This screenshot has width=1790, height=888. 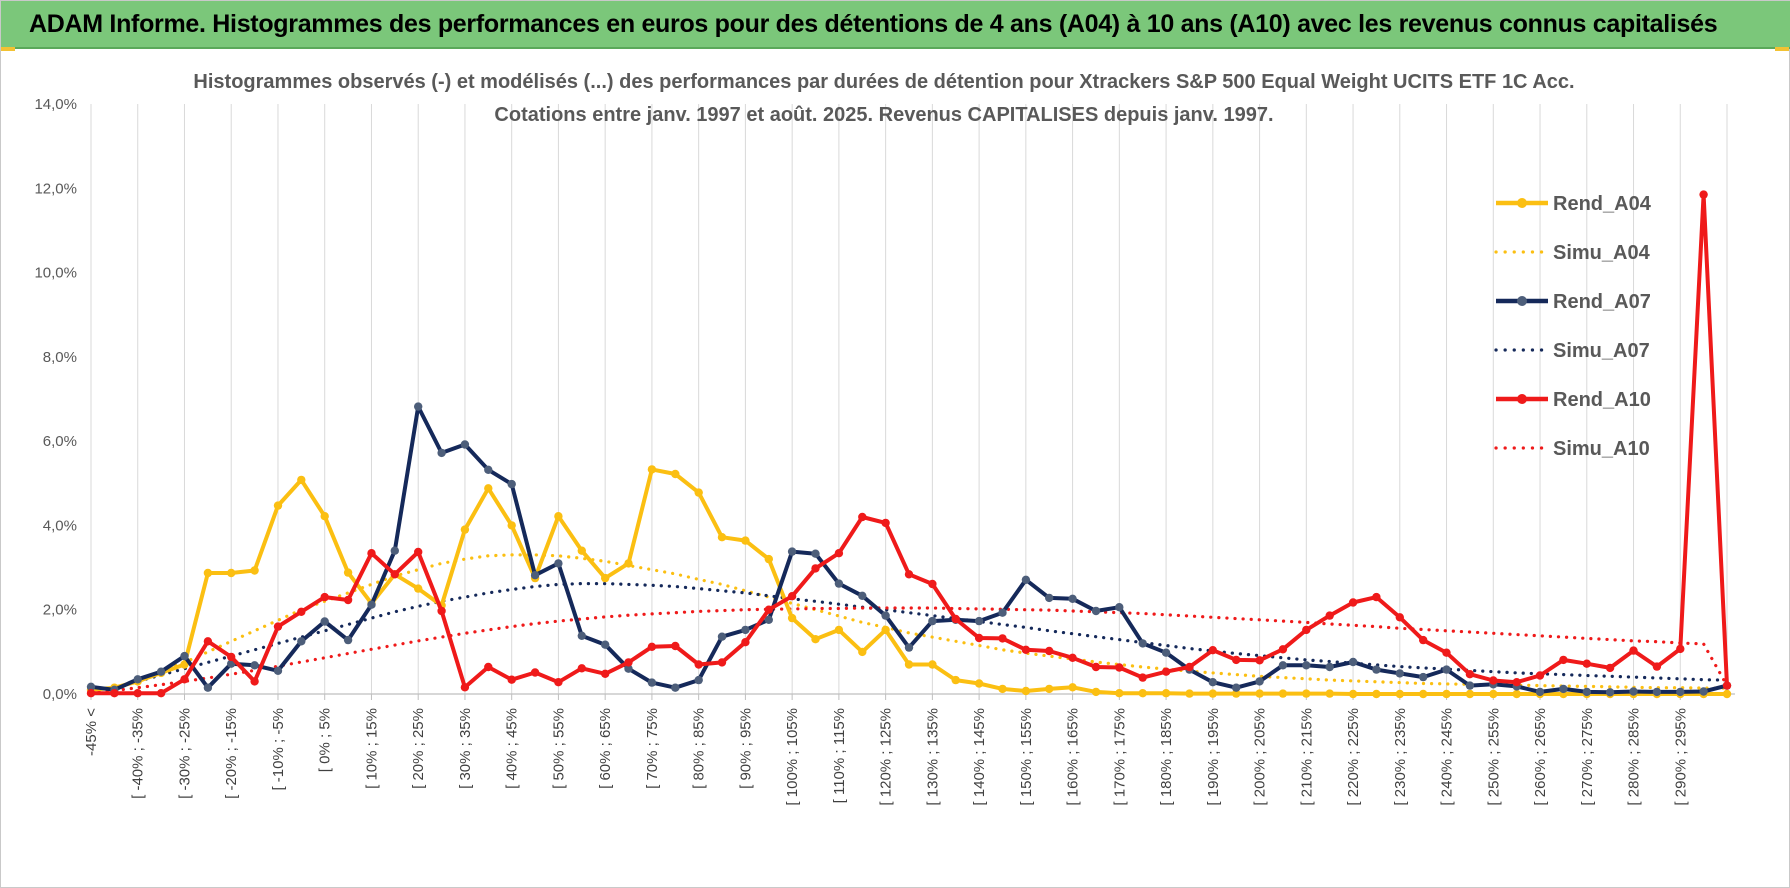 I want to click on legend-label: Rend_A10, so click(x=1602, y=400).